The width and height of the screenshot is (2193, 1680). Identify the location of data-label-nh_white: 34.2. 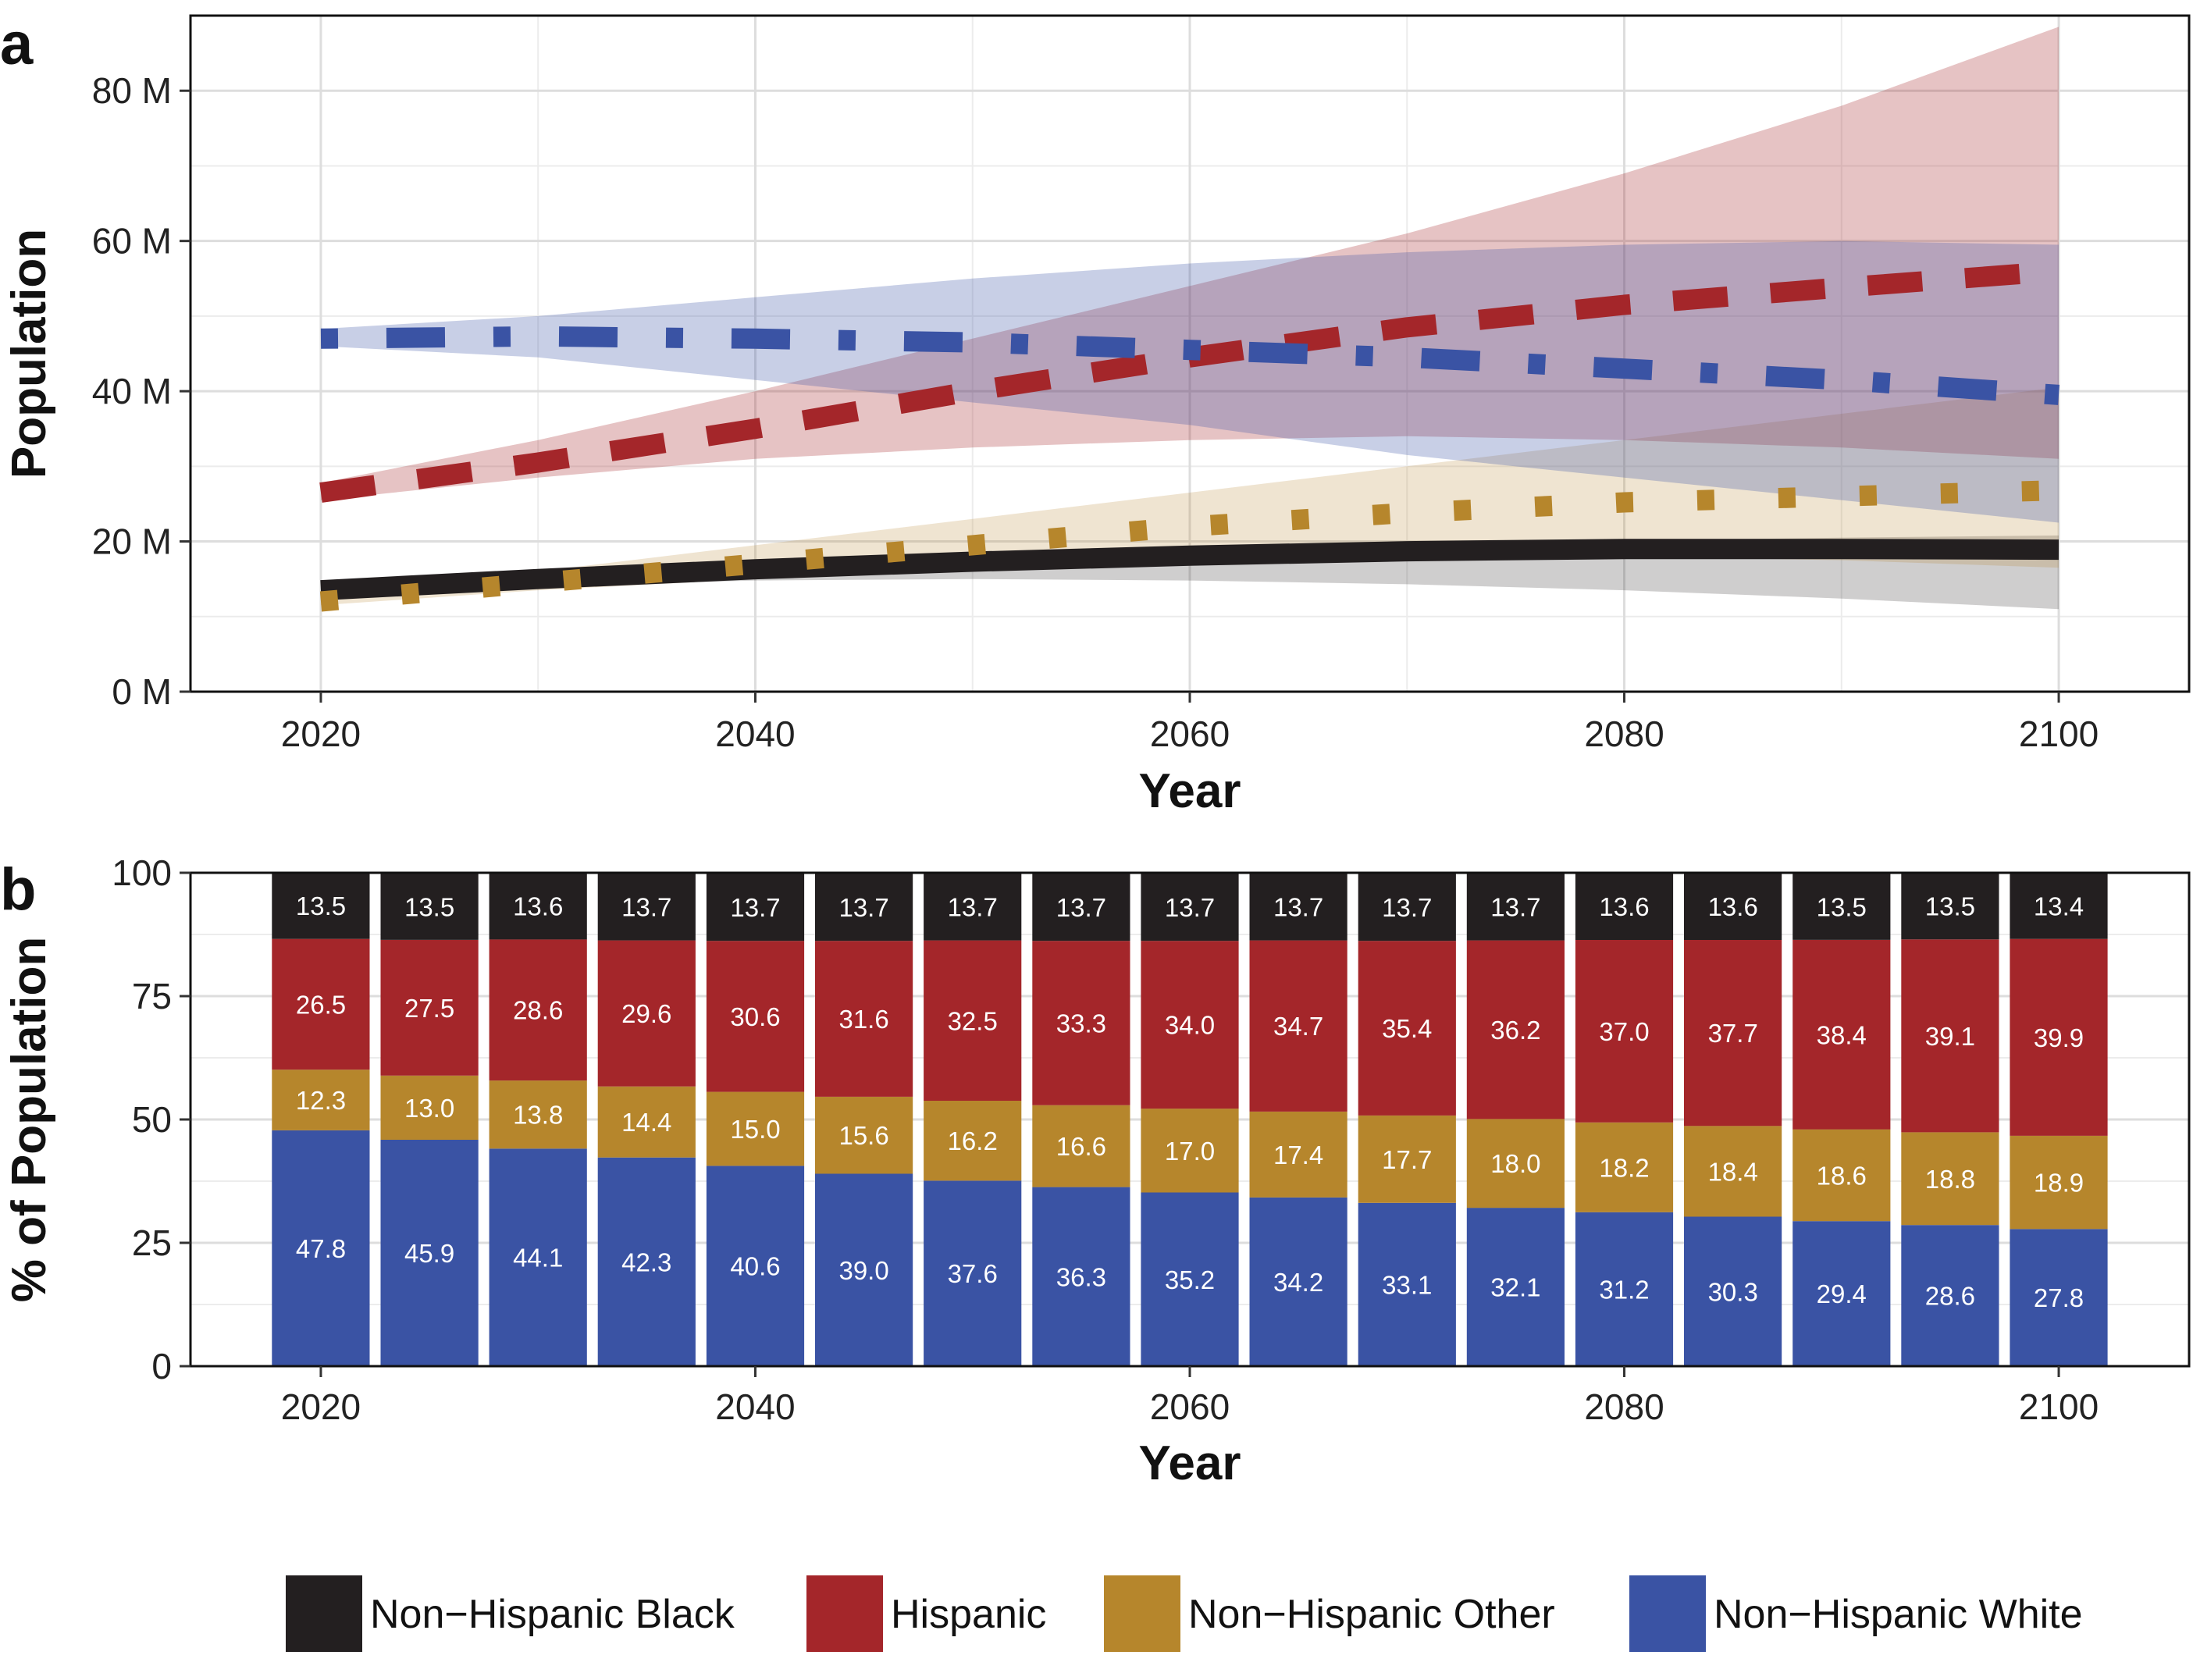
(1298, 1282).